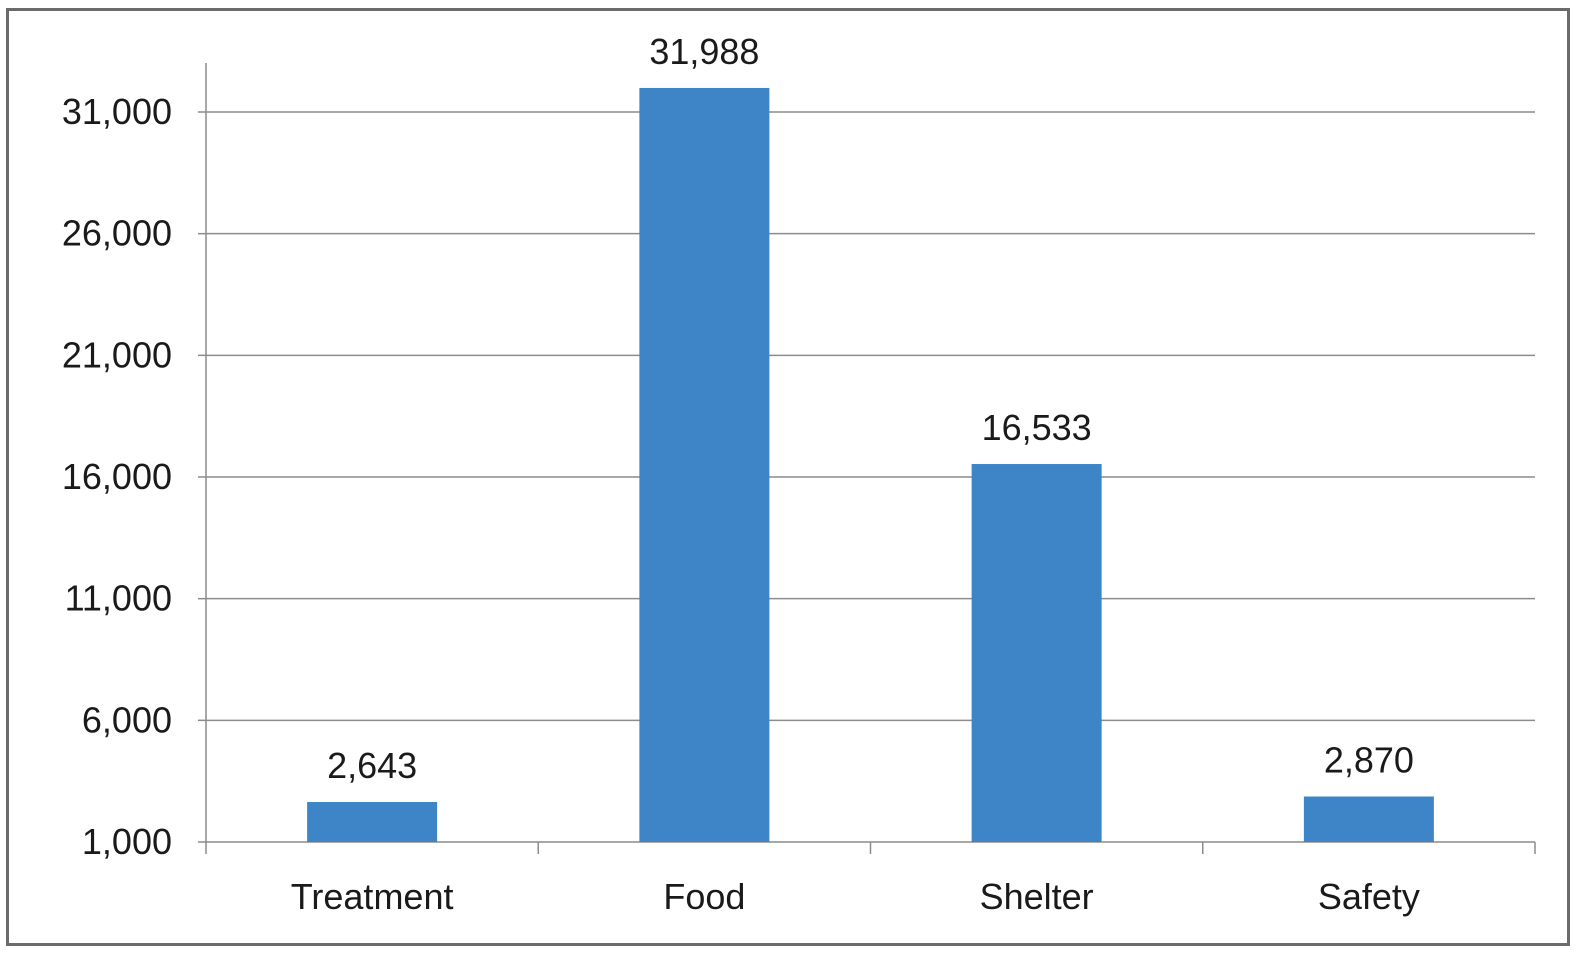 The height and width of the screenshot is (961, 1580). What do you see at coordinates (1037, 427) in the screenshot?
I see `data-label-shelter: 16,533` at bounding box center [1037, 427].